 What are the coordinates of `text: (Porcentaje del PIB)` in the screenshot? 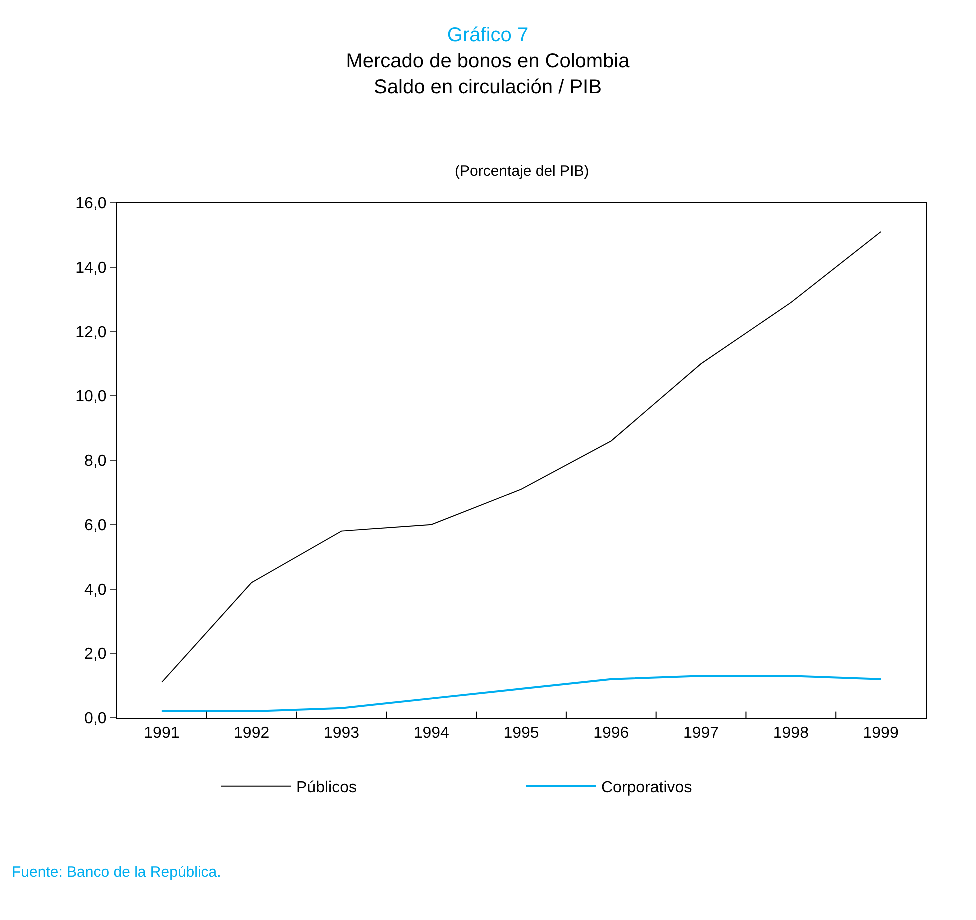 It's located at (522, 171).